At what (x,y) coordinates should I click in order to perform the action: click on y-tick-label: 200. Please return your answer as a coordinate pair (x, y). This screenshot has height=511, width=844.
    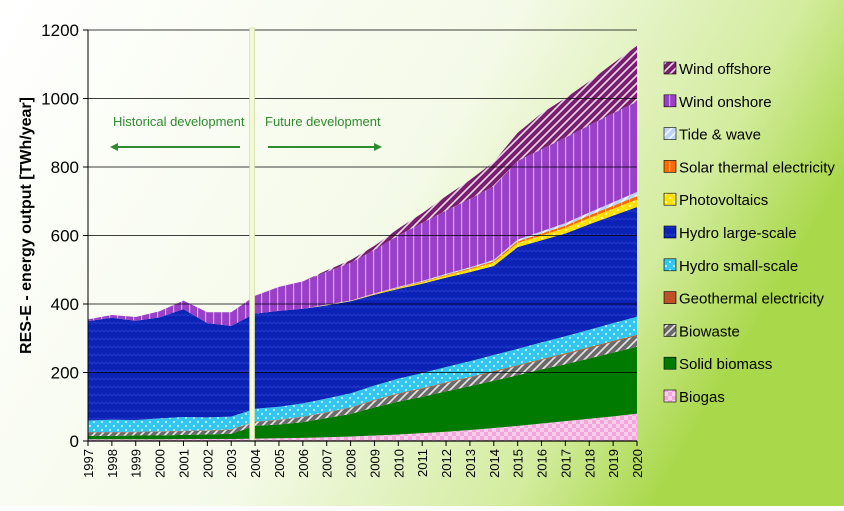
    Looking at the image, I should click on (65, 373).